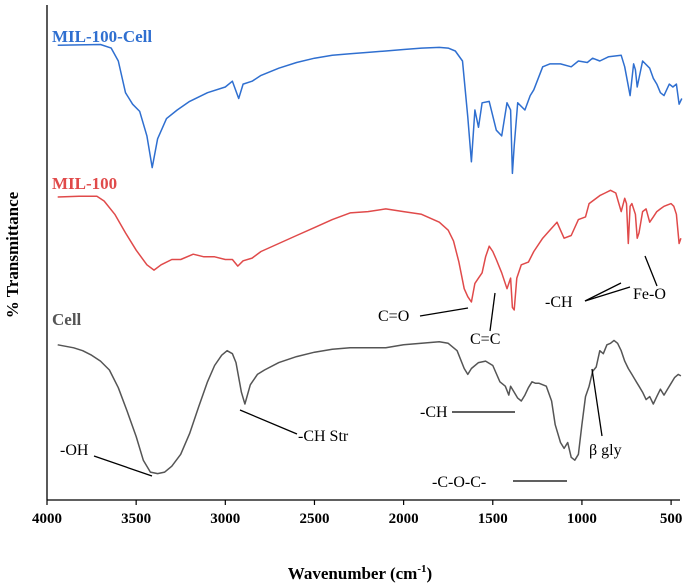 The width and height of the screenshot is (685, 585). What do you see at coordinates (102, 36) in the screenshot?
I see `series-label-mil-100-cell: MIL-100-Cell` at bounding box center [102, 36].